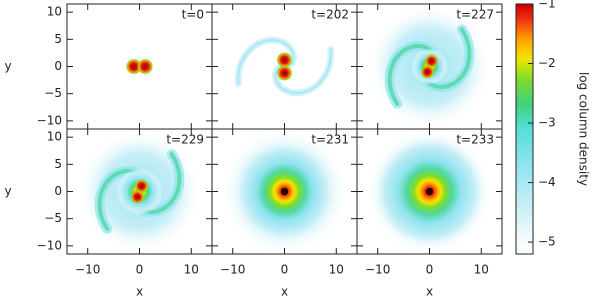 This screenshot has height=303, width=598. Describe the element at coordinates (185, 140) in the screenshot. I see `time-label: t=229` at that location.